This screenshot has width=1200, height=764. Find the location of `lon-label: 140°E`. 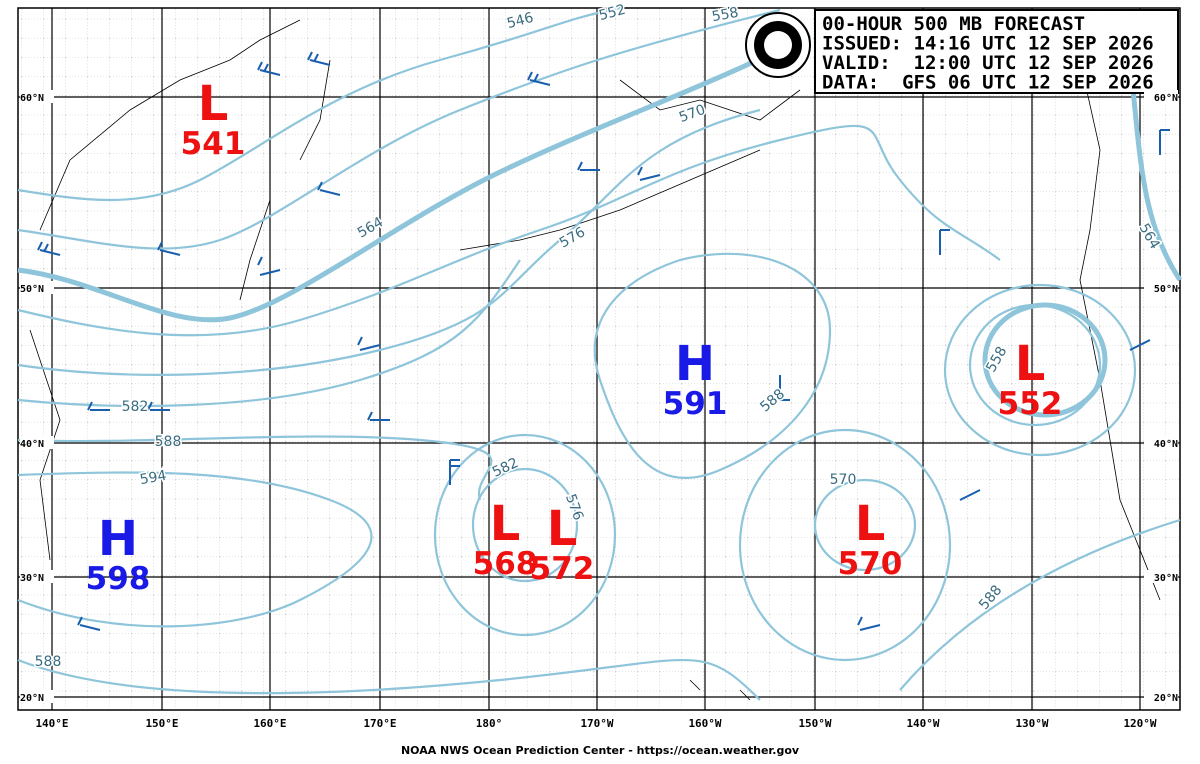

lon-label: 140°E is located at coordinates (51, 723).